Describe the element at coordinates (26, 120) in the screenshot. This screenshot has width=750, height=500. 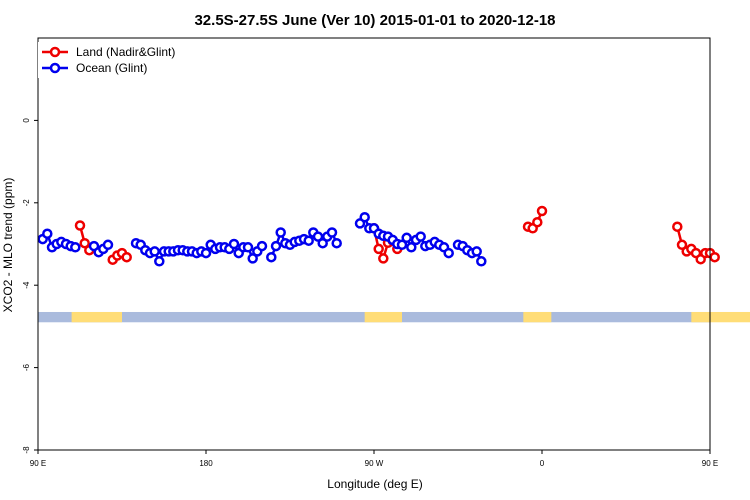
I see `y-tick-label: 0` at that location.